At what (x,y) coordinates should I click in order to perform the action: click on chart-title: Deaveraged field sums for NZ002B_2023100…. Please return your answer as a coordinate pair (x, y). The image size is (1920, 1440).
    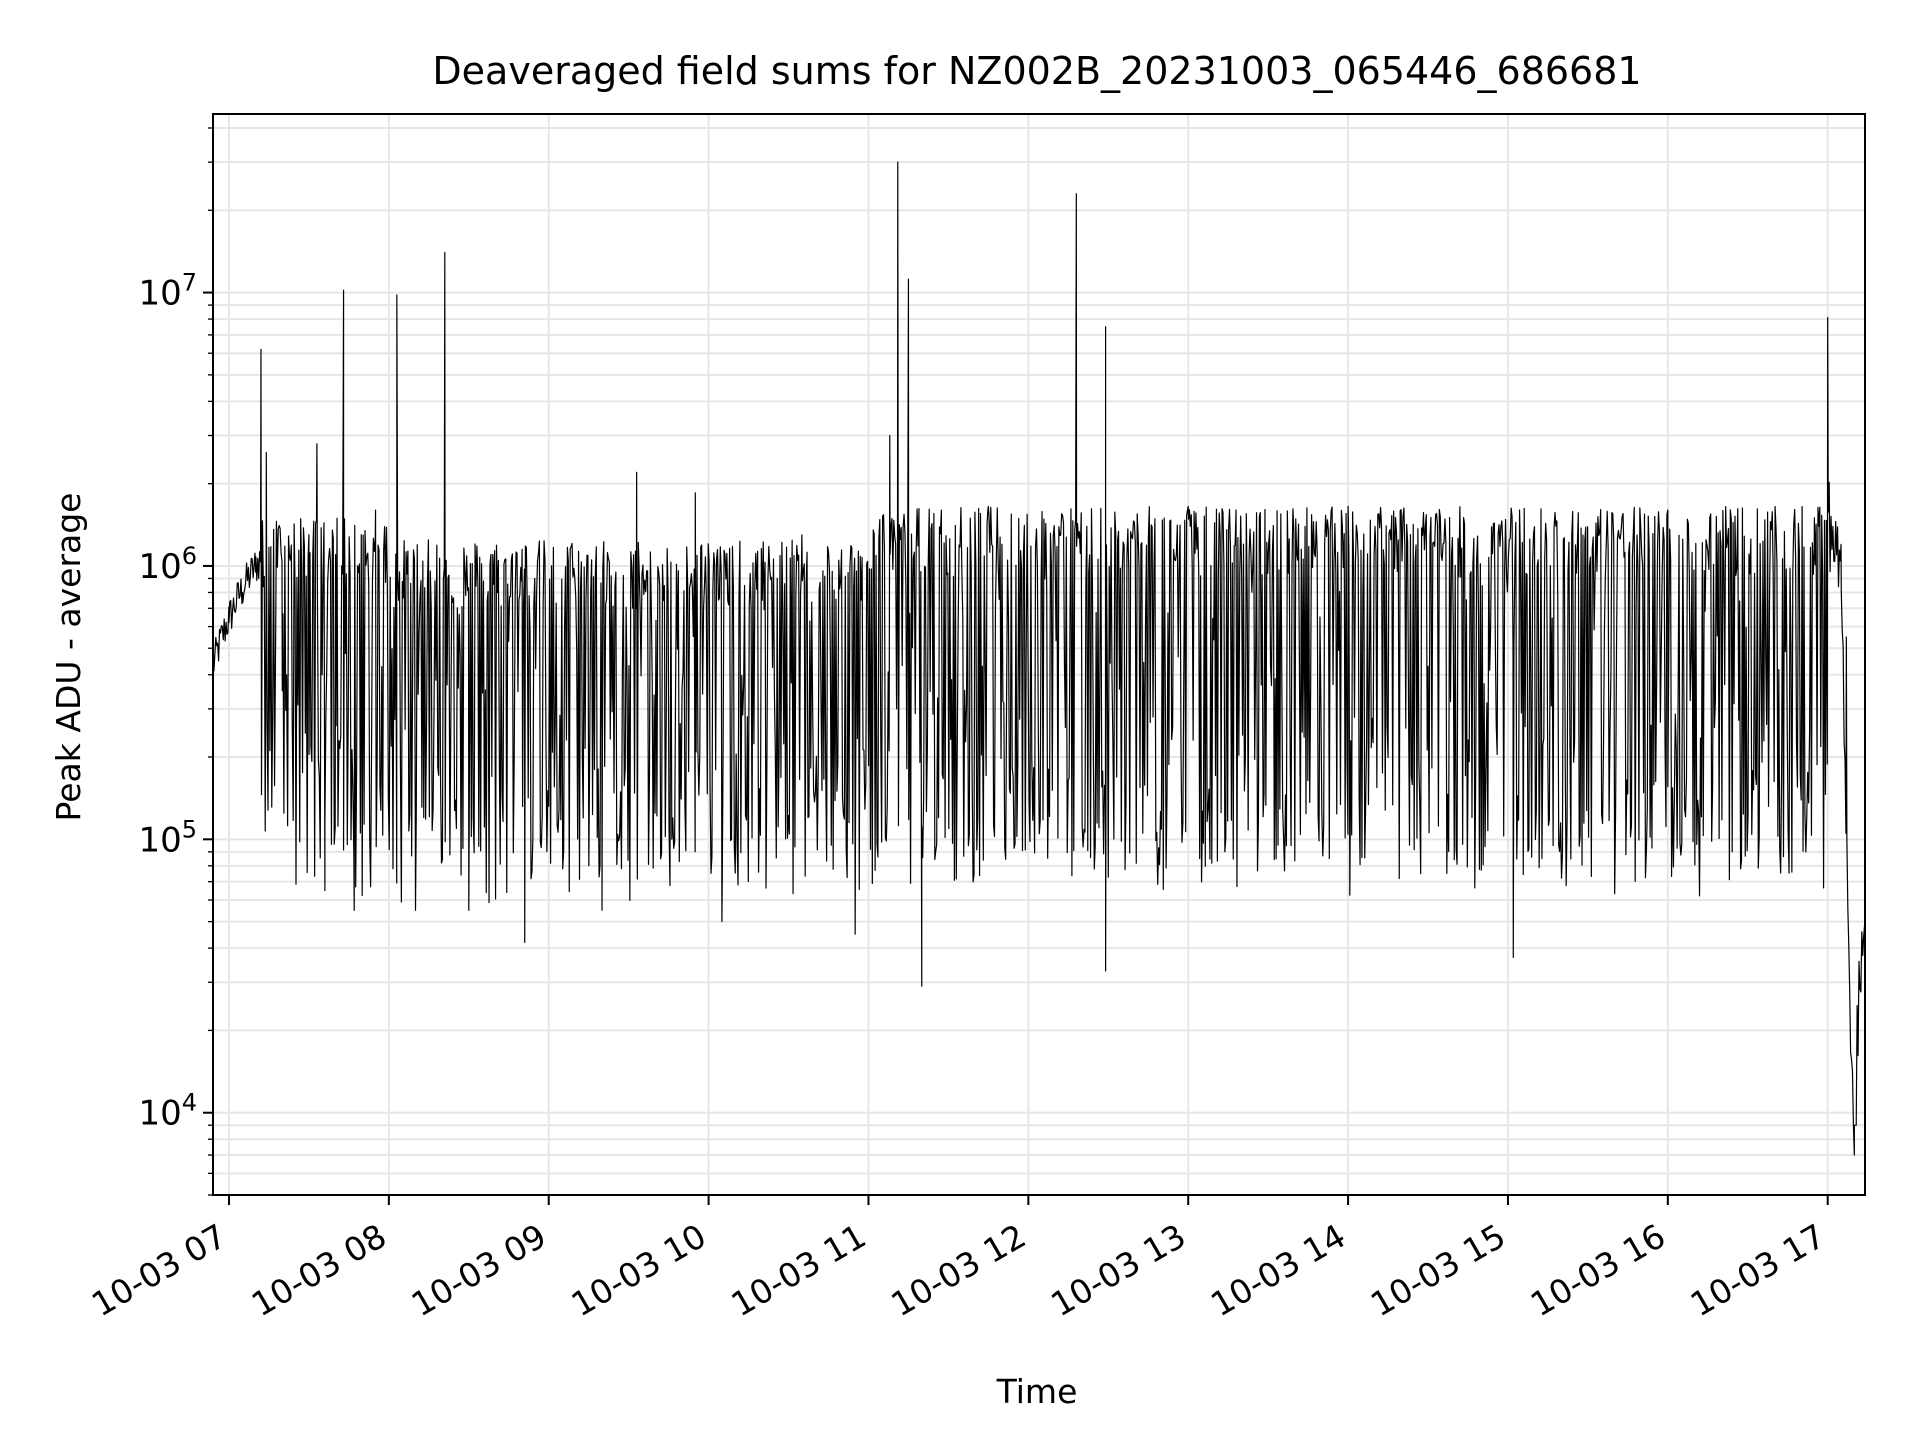
    Looking at the image, I should click on (1036, 71).